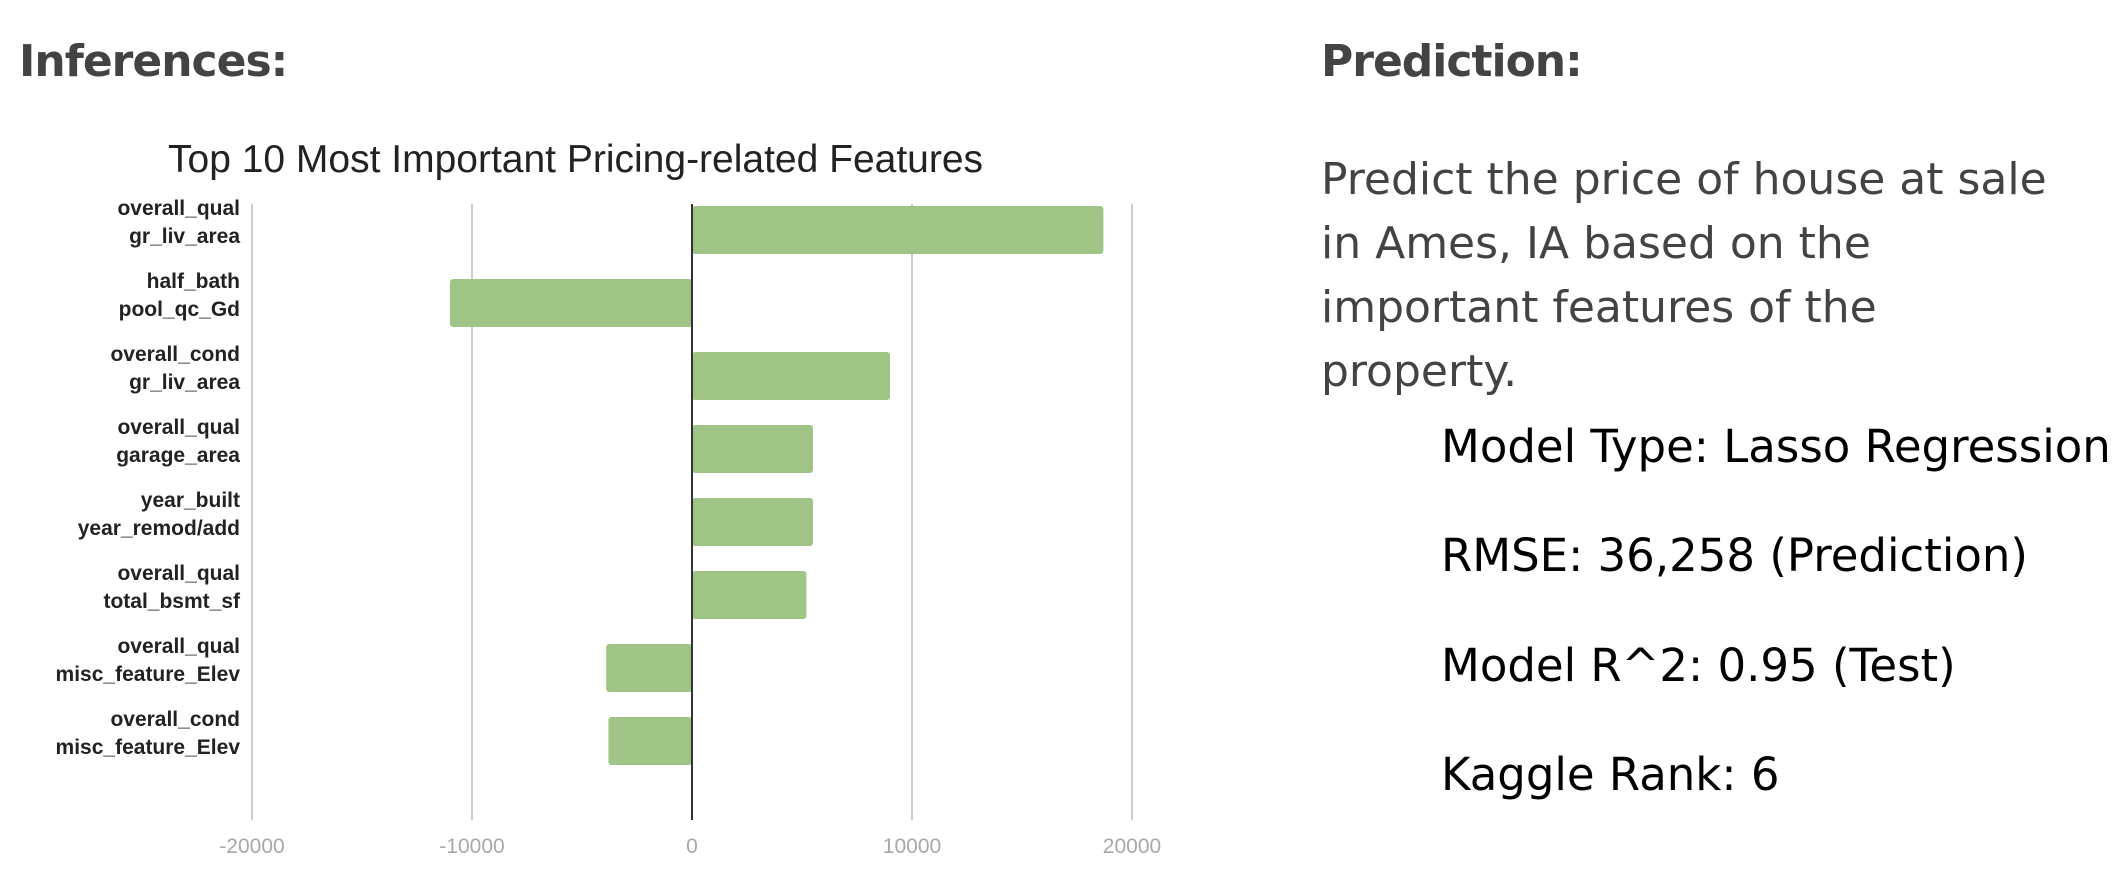 The width and height of the screenshot is (2114, 870). What do you see at coordinates (179, 295) in the screenshot?
I see `category-label: half_bath pool_qc_Gd` at bounding box center [179, 295].